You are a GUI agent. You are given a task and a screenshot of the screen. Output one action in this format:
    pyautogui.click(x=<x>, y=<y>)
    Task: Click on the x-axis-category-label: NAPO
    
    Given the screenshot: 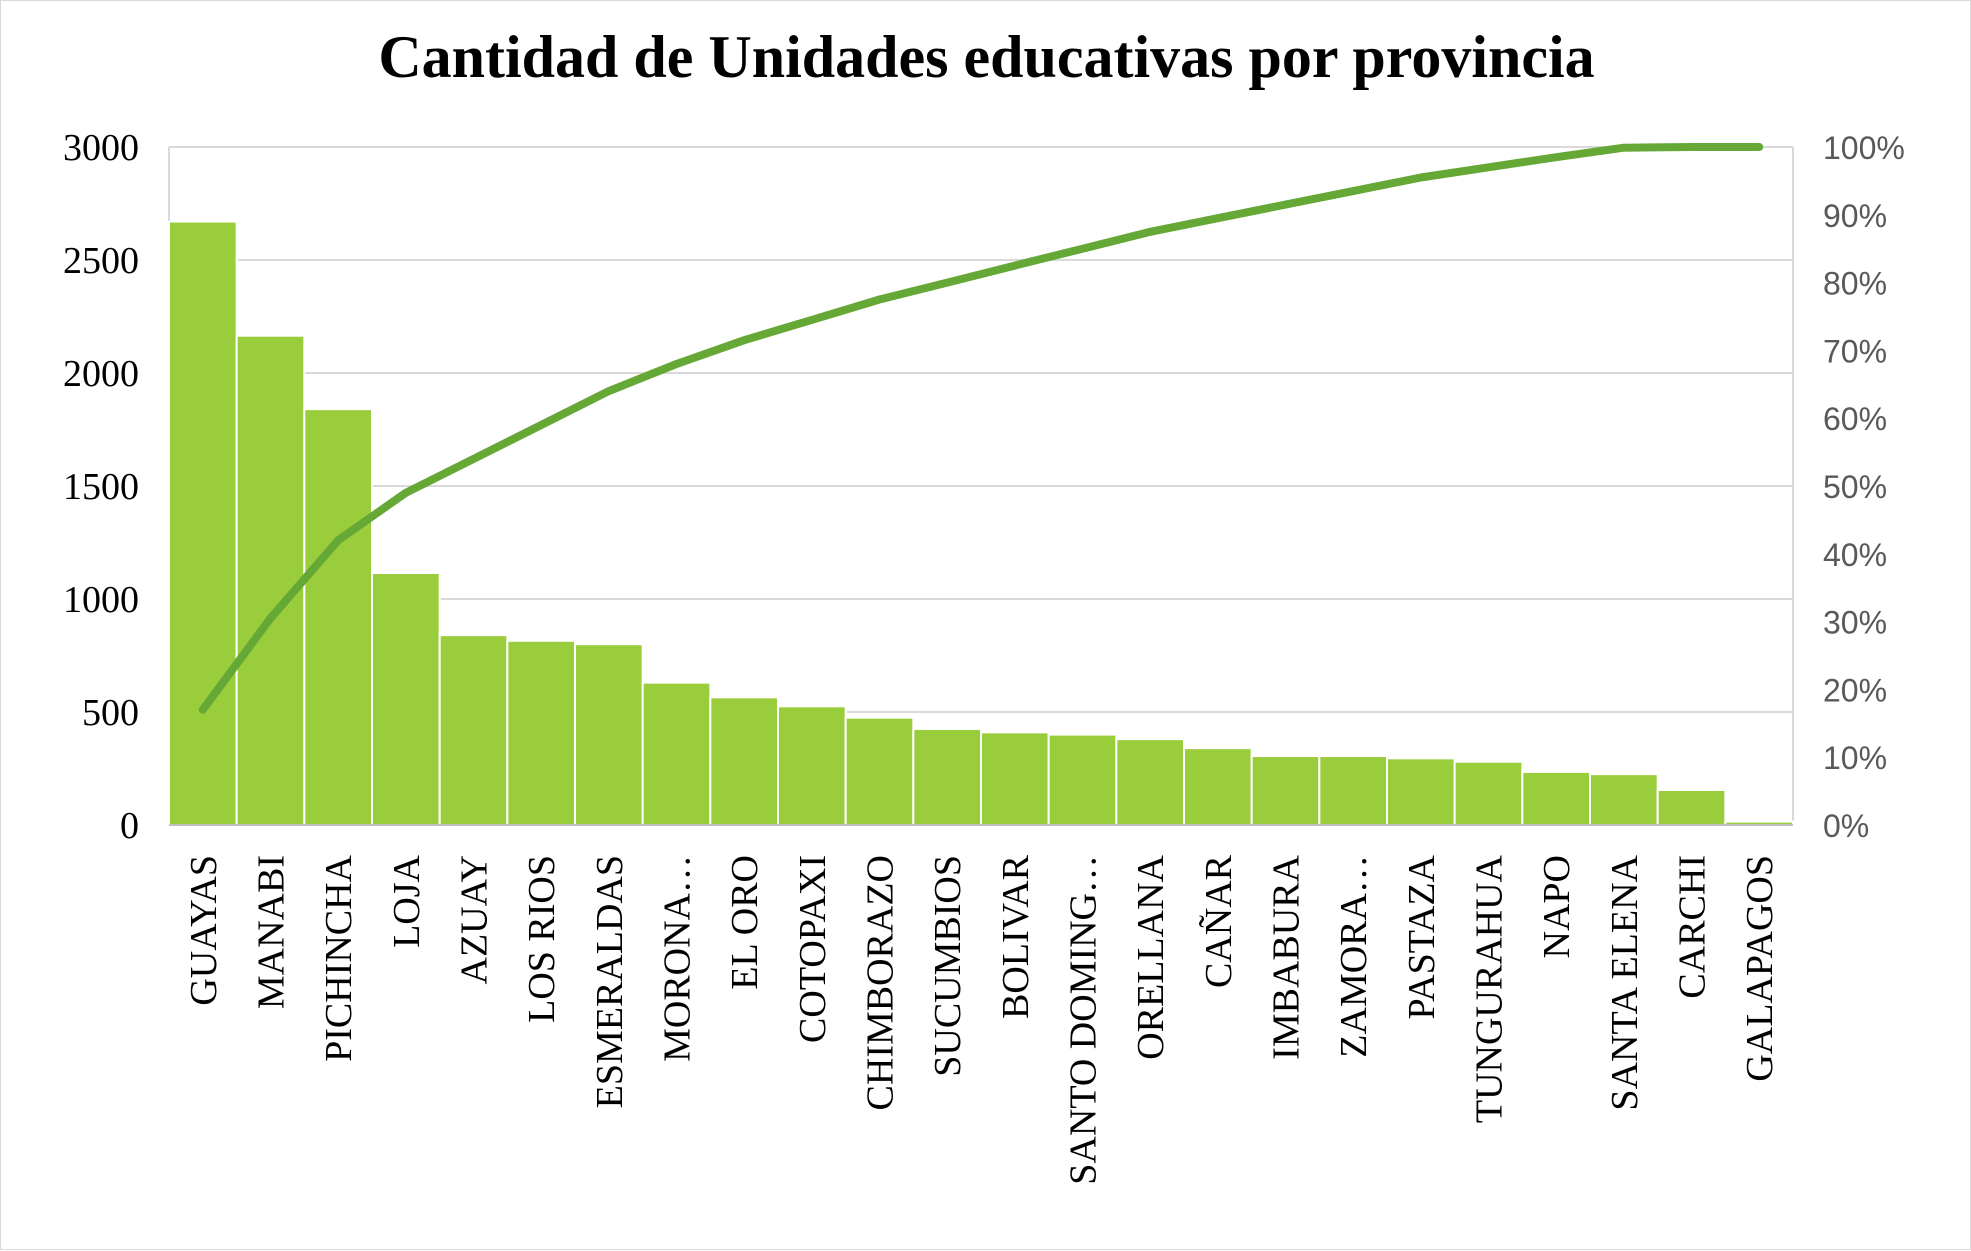 What is the action you would take?
    pyautogui.click(x=1557, y=906)
    